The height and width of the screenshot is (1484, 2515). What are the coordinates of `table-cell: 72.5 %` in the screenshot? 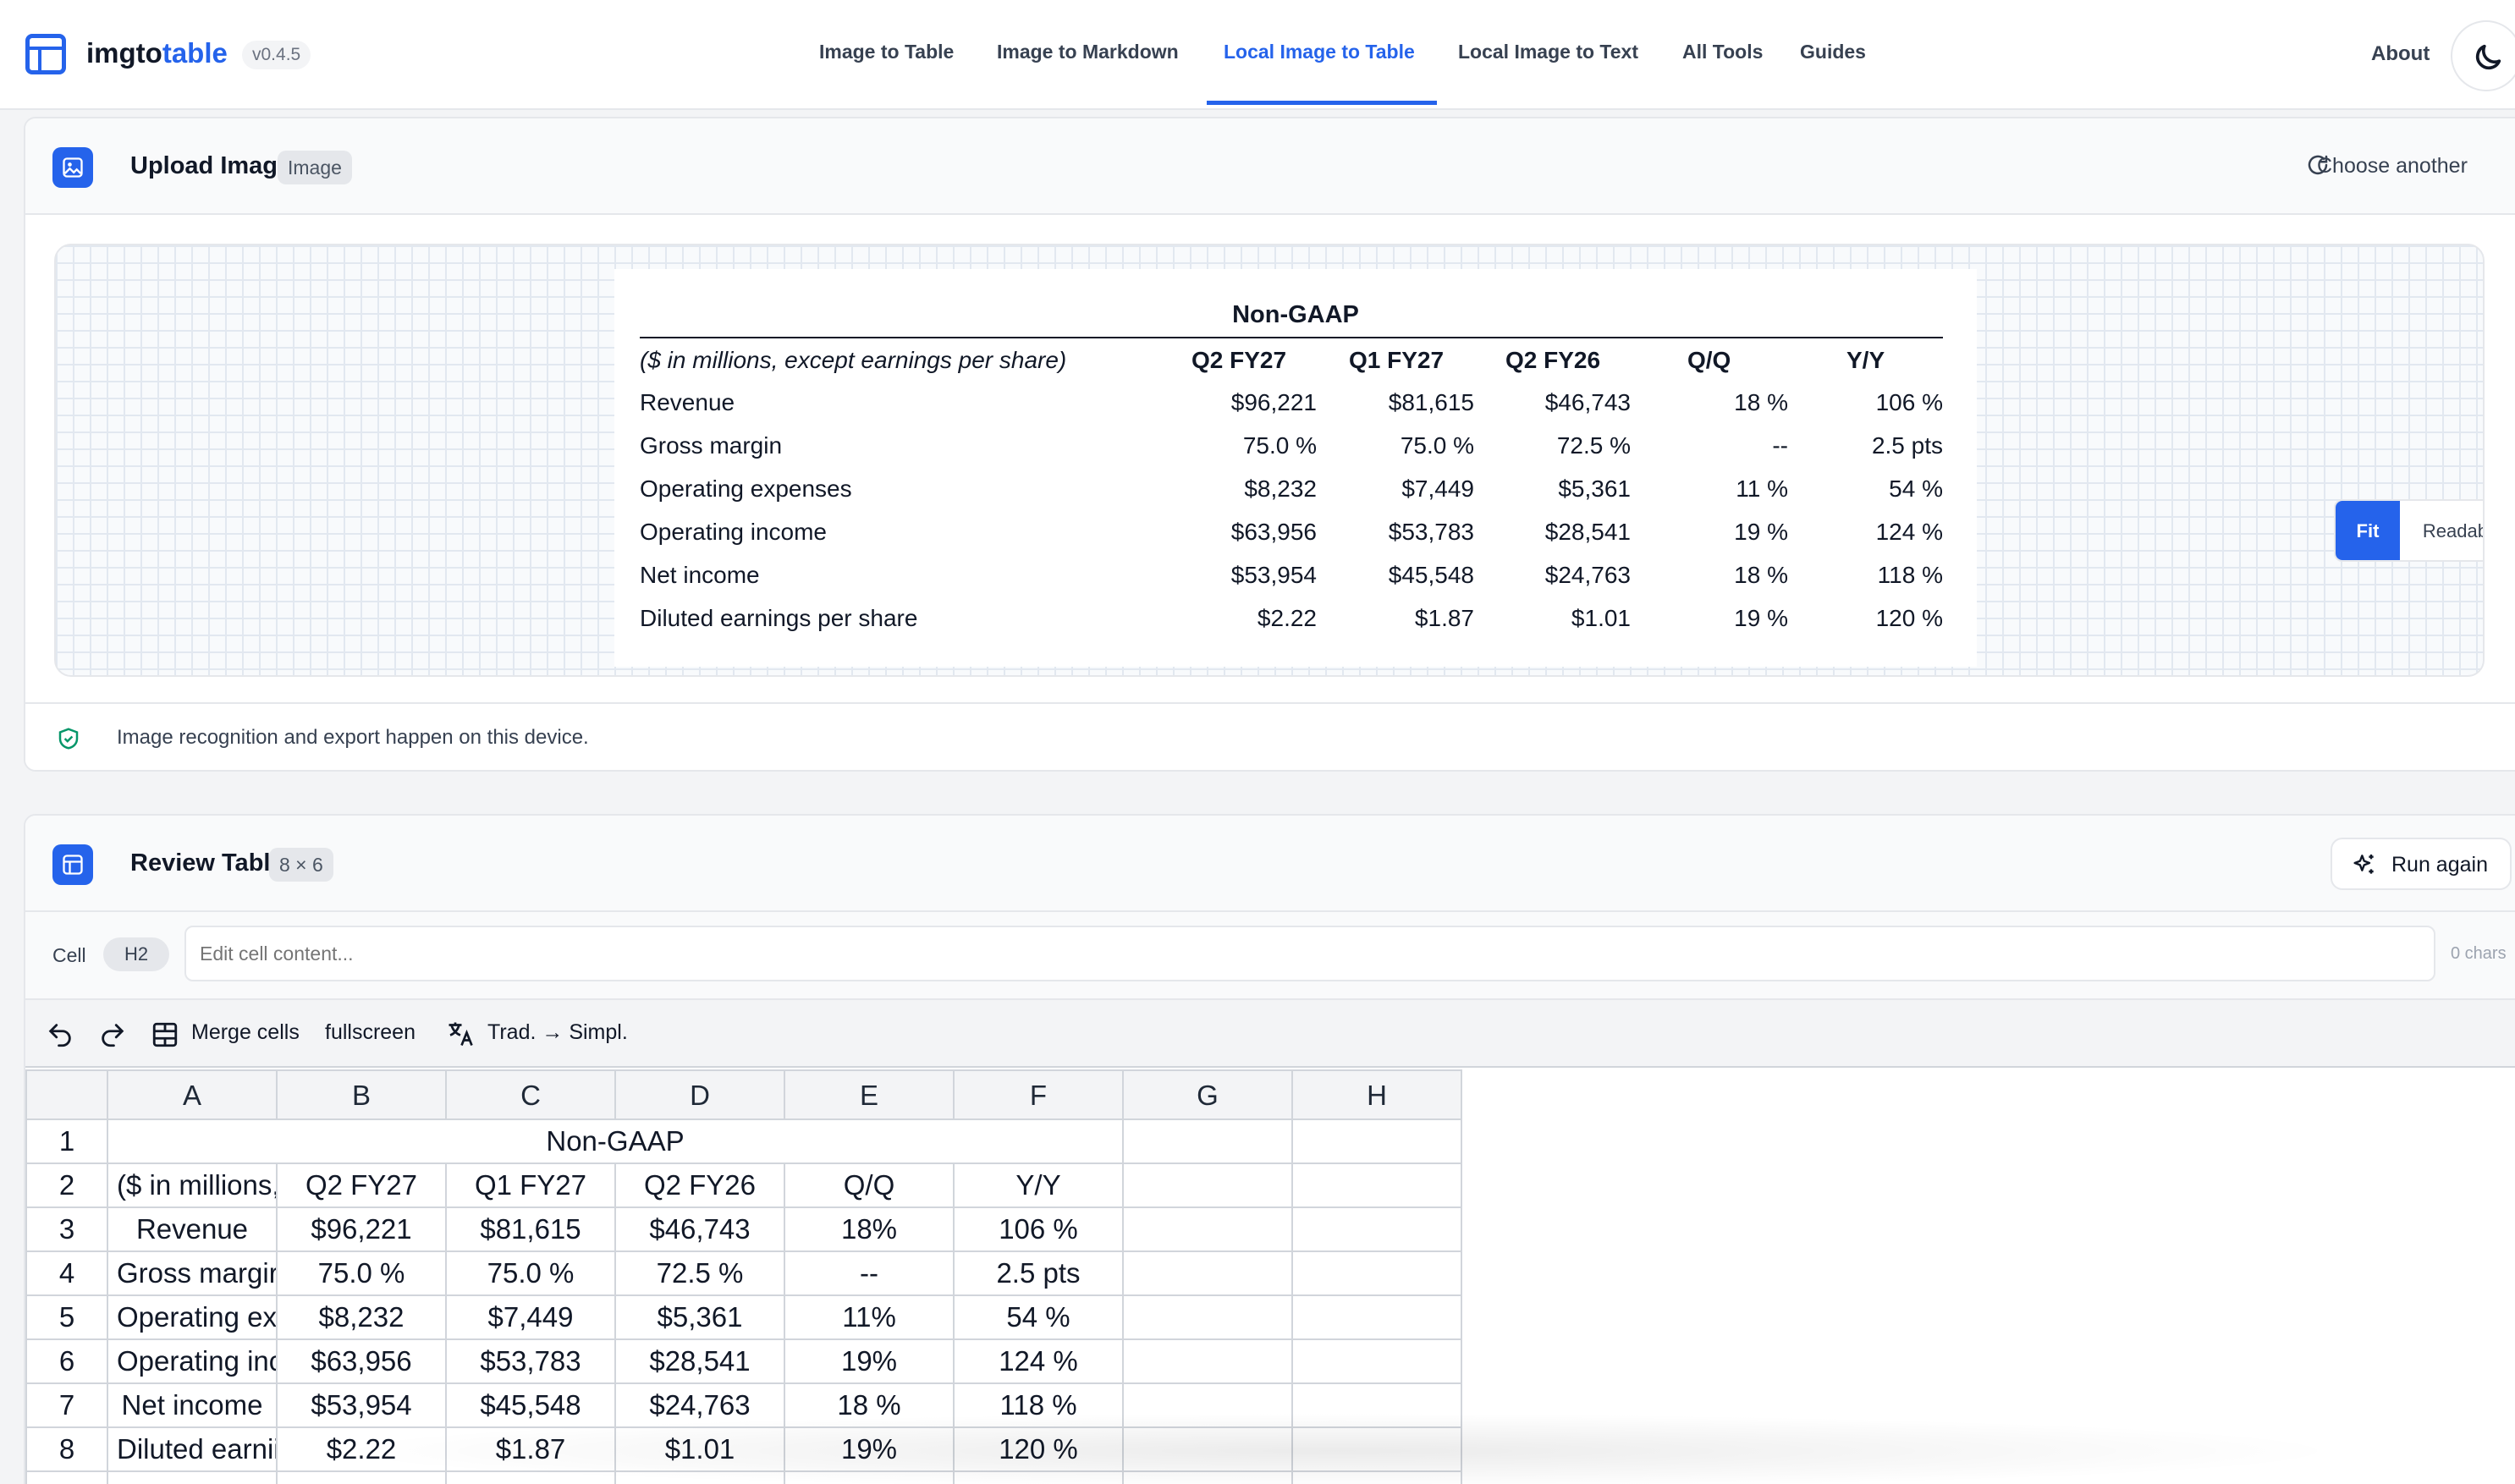 It's located at (700, 1274).